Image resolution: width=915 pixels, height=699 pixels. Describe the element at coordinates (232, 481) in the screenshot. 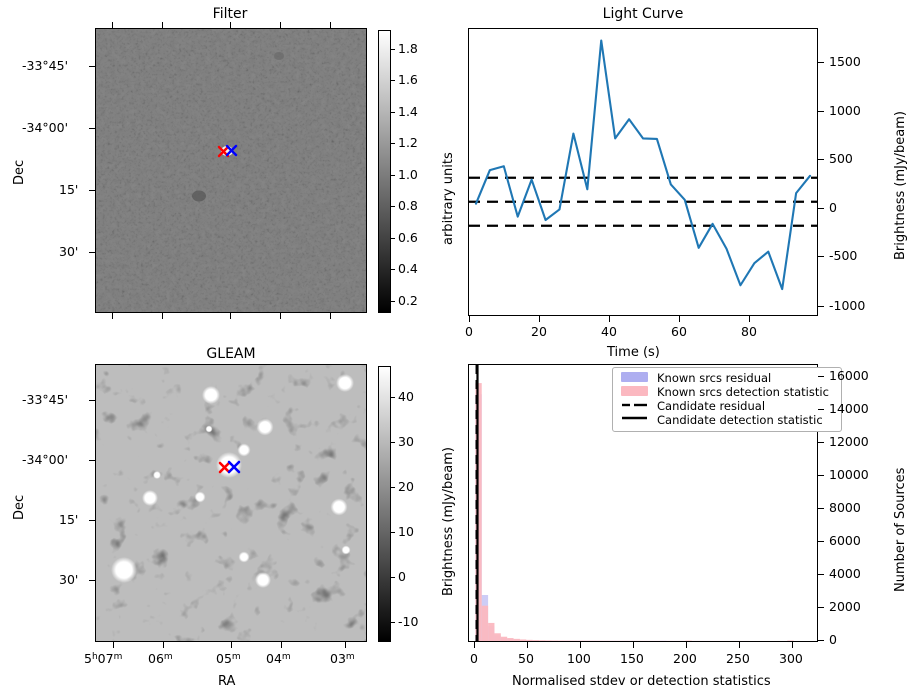

I see `gleam-point-sources` at that location.